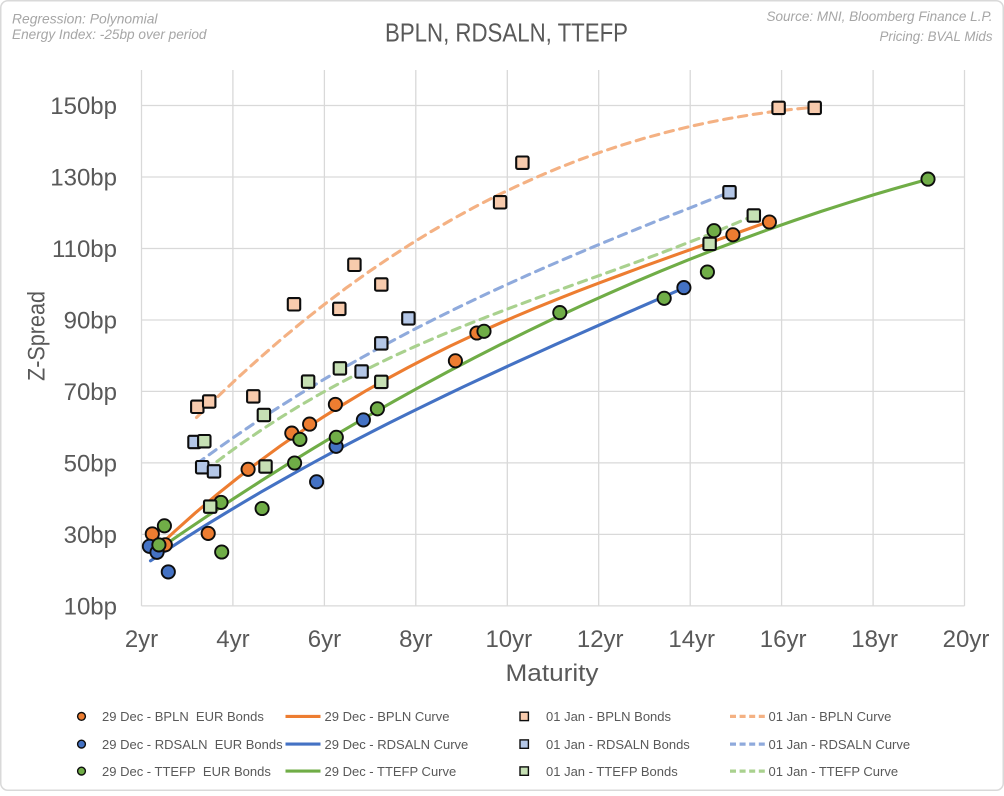  Describe the element at coordinates (90, 392) in the screenshot. I see `svg-text: 70bp` at that location.